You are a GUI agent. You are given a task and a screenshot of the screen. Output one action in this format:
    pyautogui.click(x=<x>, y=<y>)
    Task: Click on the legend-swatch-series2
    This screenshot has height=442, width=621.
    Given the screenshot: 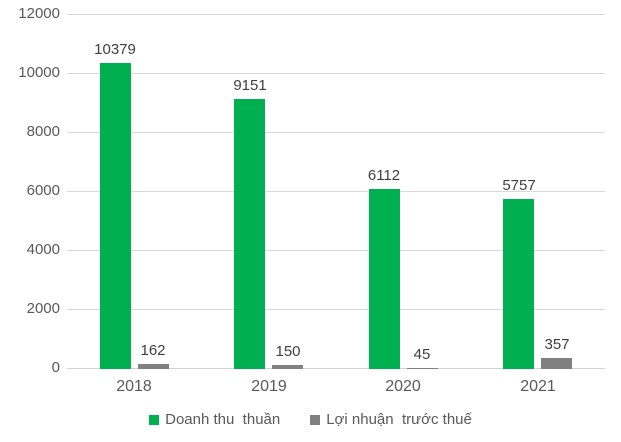 What is the action you would take?
    pyautogui.click(x=315, y=419)
    